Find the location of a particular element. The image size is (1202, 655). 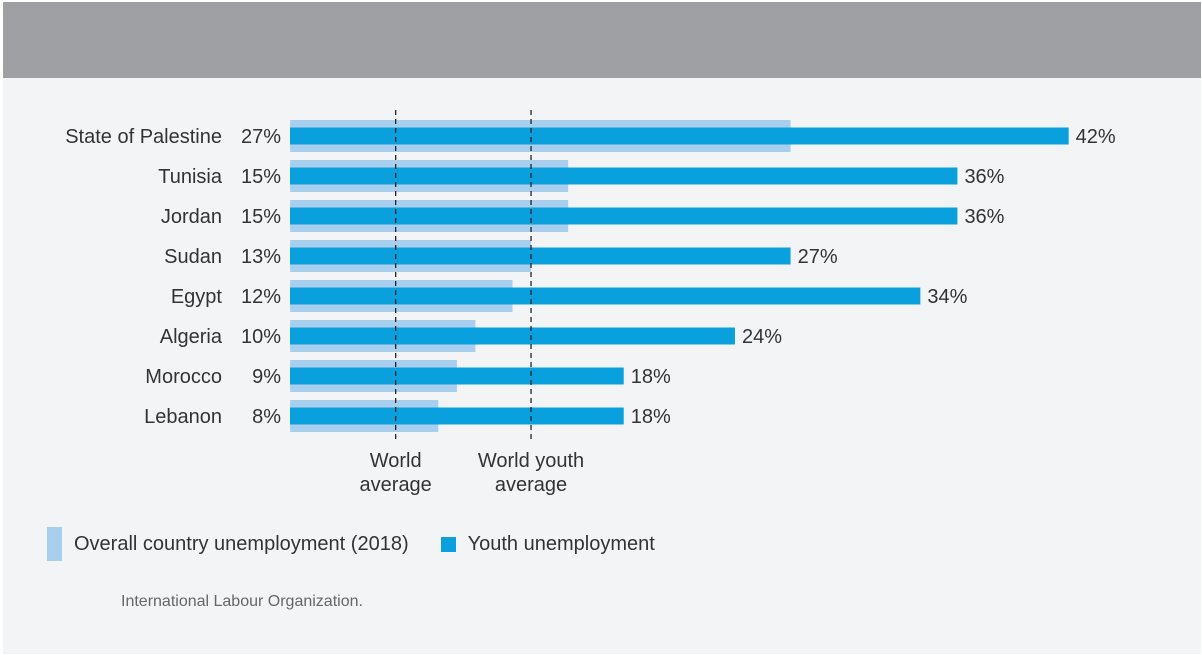

world-average-label: average is located at coordinates (396, 485).